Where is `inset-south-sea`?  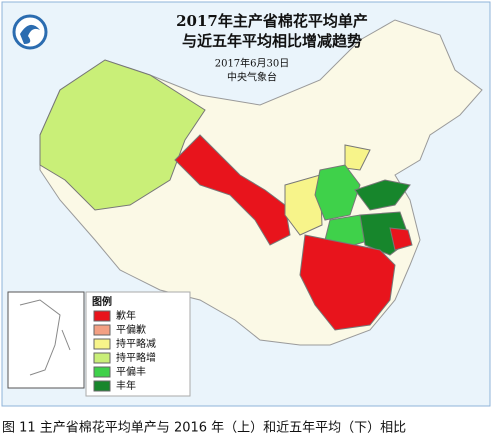 inset-south-sea is located at coordinates (45, 337).